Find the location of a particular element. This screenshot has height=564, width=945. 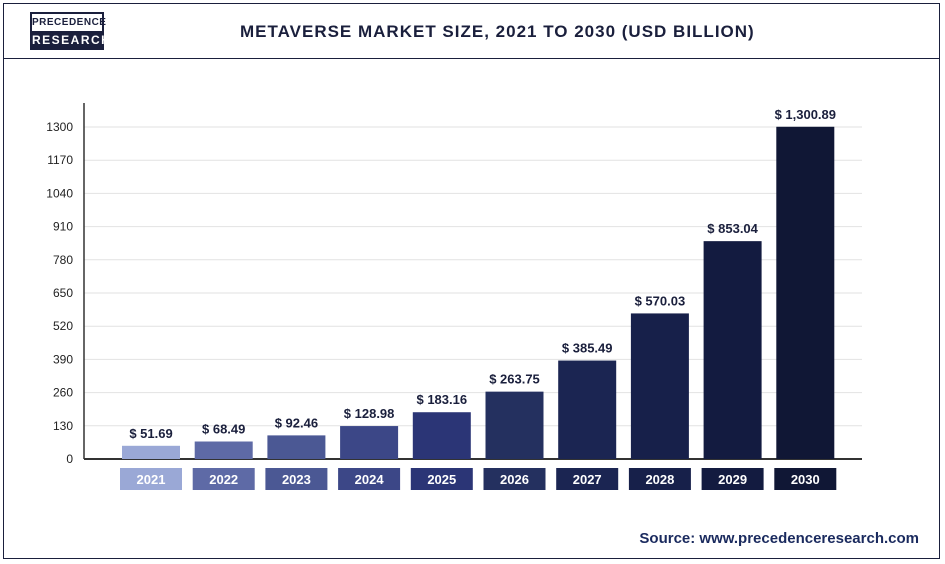

y-tick-label: 1300 is located at coordinates (59, 127).